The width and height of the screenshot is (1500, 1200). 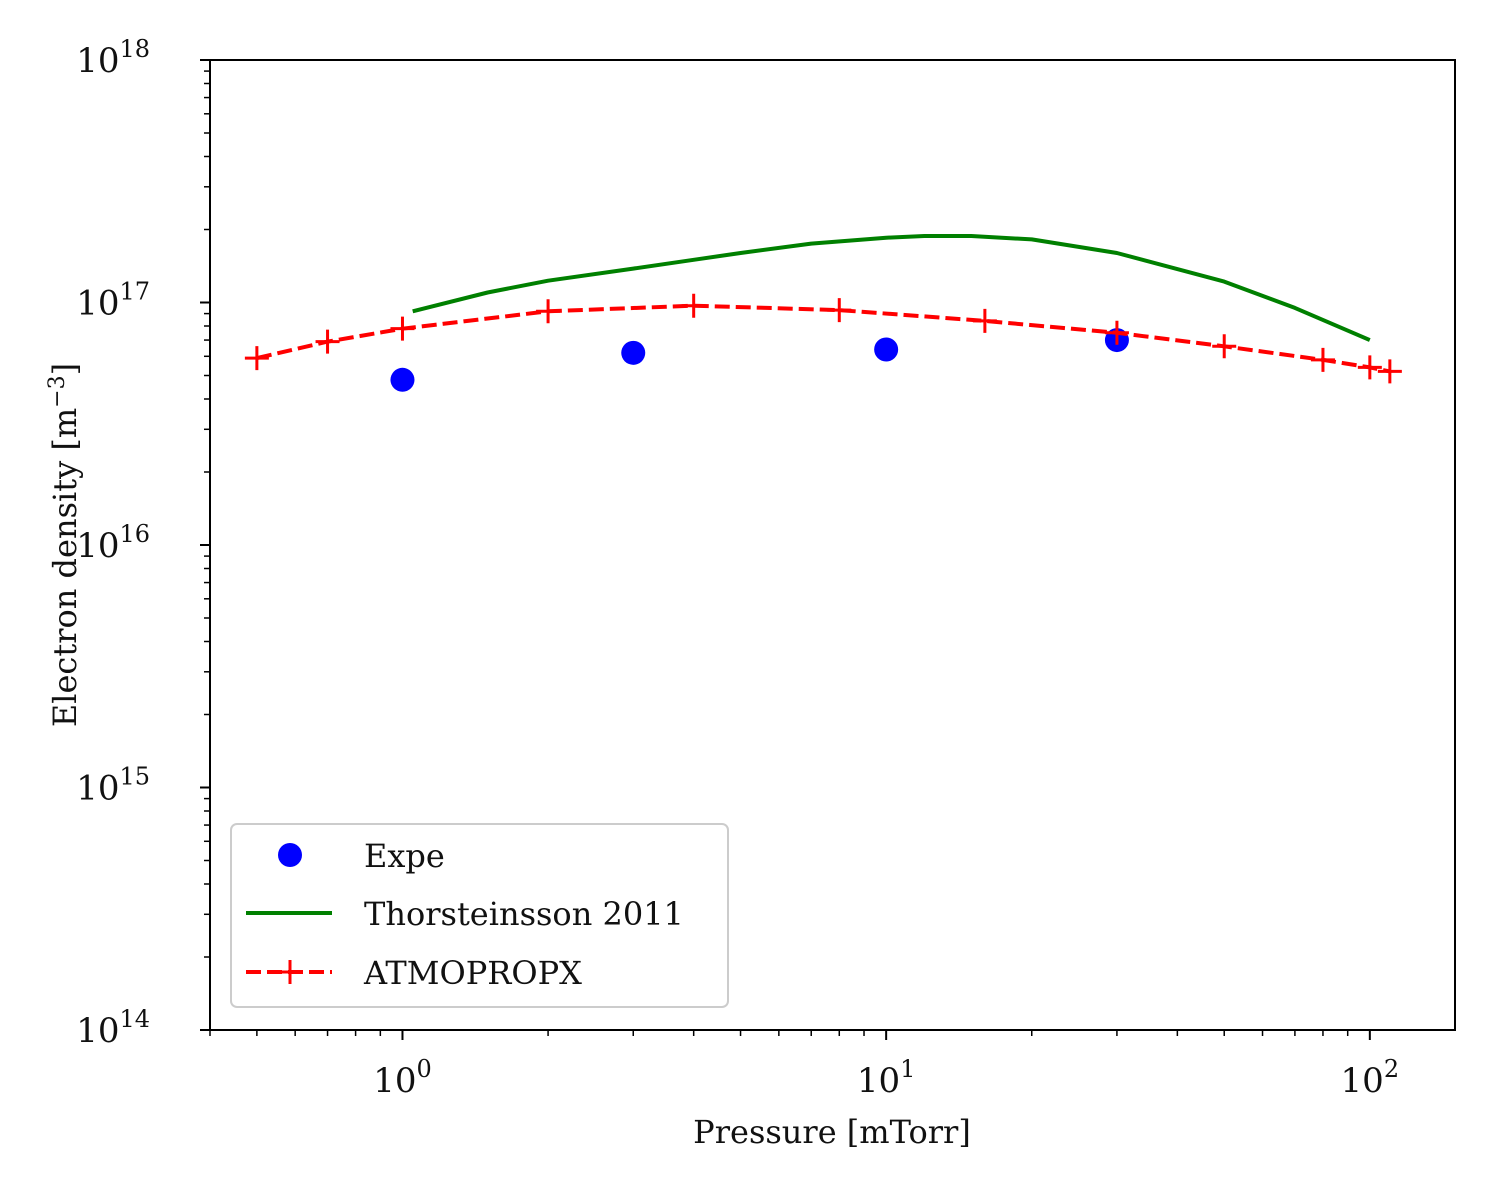 I want to click on legend-box, so click(x=479, y=915).